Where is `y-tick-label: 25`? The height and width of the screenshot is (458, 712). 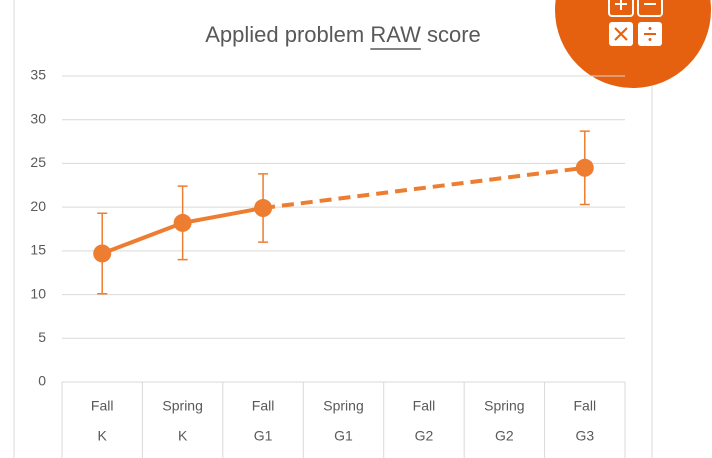 y-tick-label: 25 is located at coordinates (38, 162).